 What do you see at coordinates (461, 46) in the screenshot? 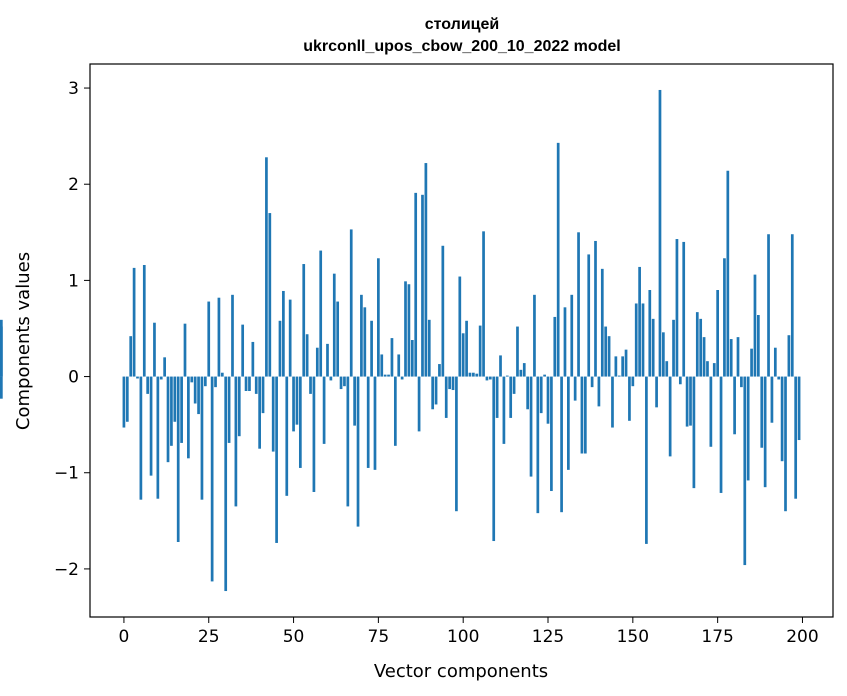
I see `chart-title-line-2: ukrconll_upos_cbow_200_10_2022 model` at bounding box center [461, 46].